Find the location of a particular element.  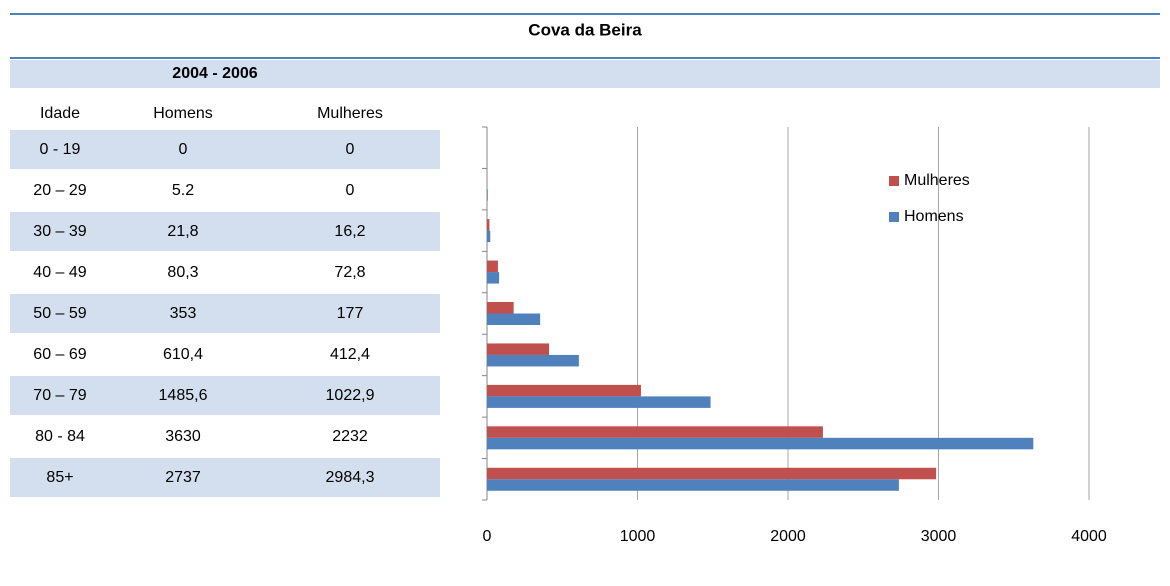

cell: 16,2 is located at coordinates (349, 231).